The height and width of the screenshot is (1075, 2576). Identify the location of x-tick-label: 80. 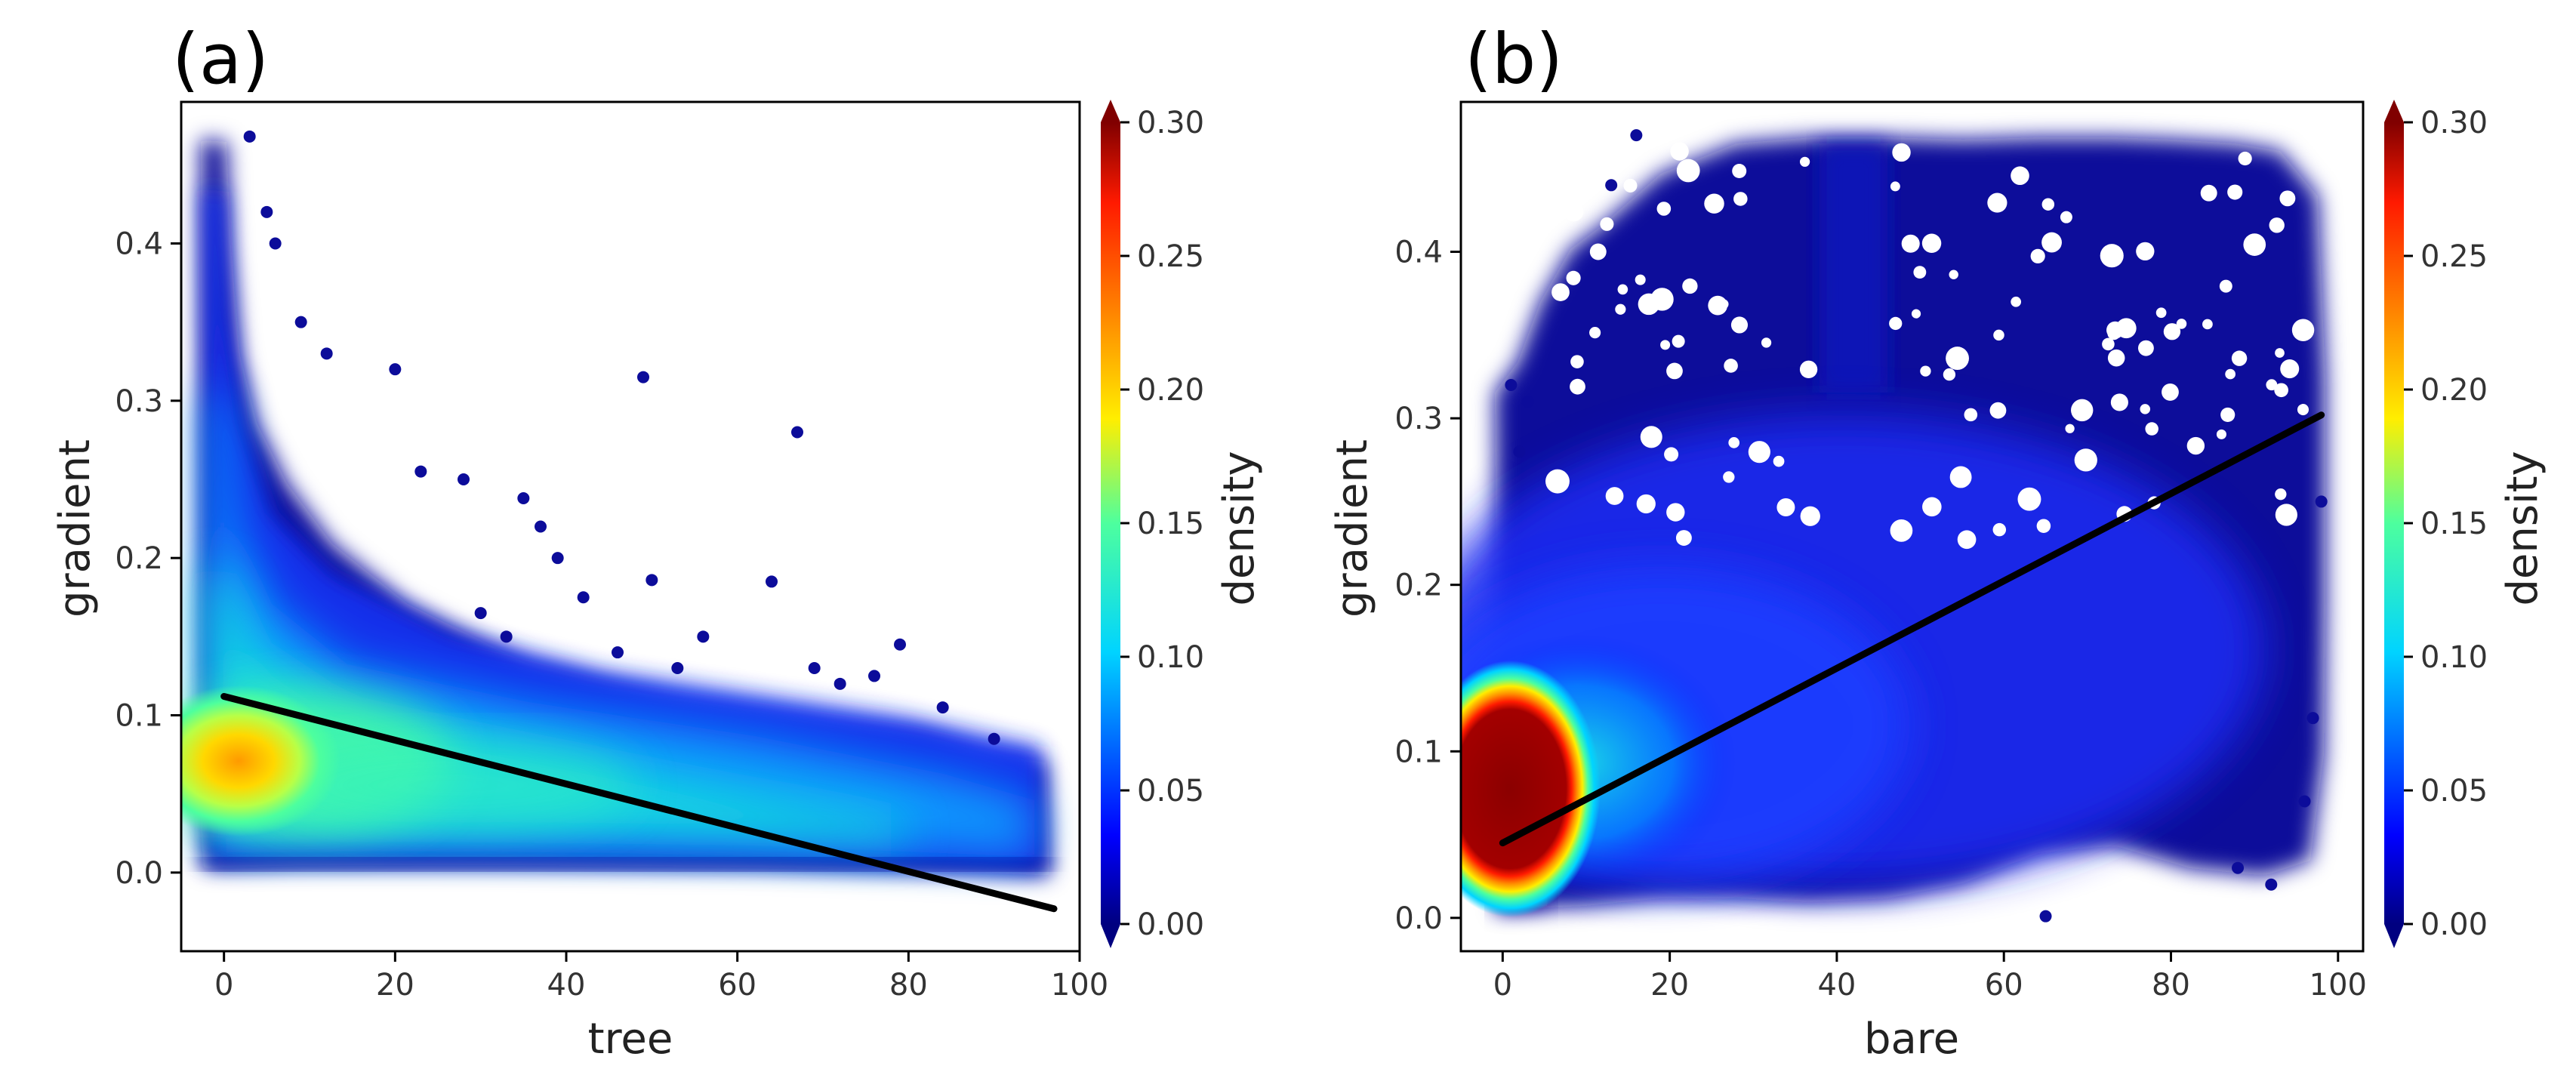
(2171, 985).